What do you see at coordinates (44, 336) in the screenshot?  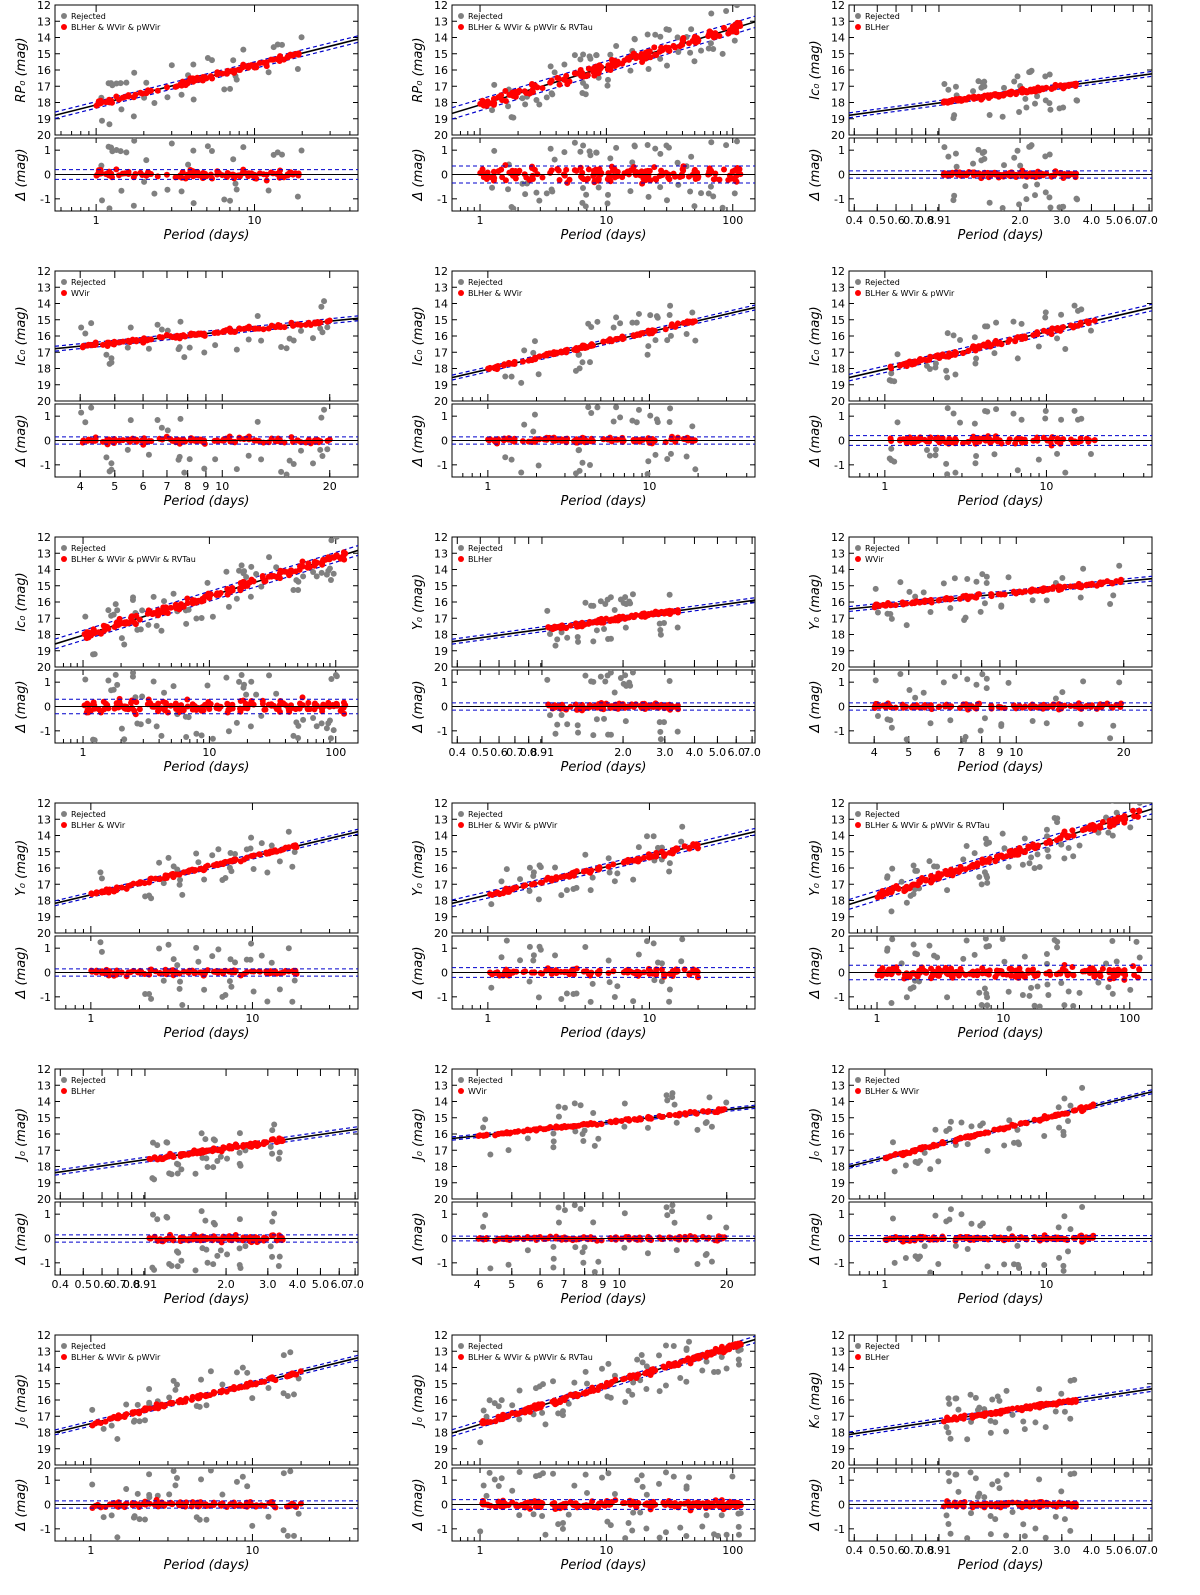 I see `y-tick-label: 16` at bounding box center [44, 336].